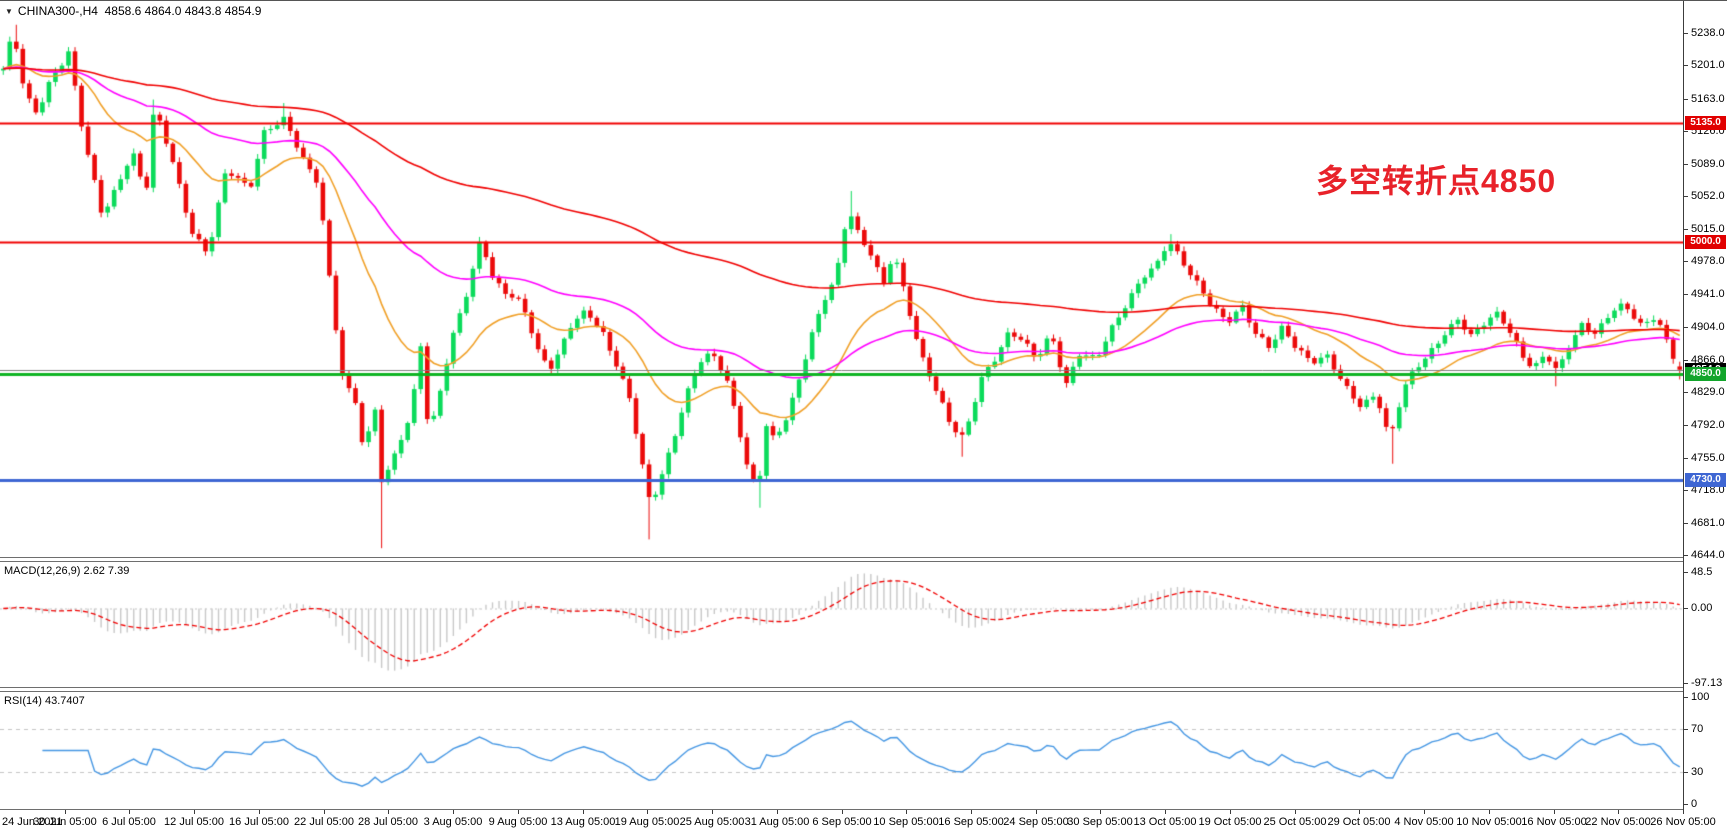  What do you see at coordinates (1036, 822) in the screenshot?
I see `date-tick-label: 24 Sep 05:00` at bounding box center [1036, 822].